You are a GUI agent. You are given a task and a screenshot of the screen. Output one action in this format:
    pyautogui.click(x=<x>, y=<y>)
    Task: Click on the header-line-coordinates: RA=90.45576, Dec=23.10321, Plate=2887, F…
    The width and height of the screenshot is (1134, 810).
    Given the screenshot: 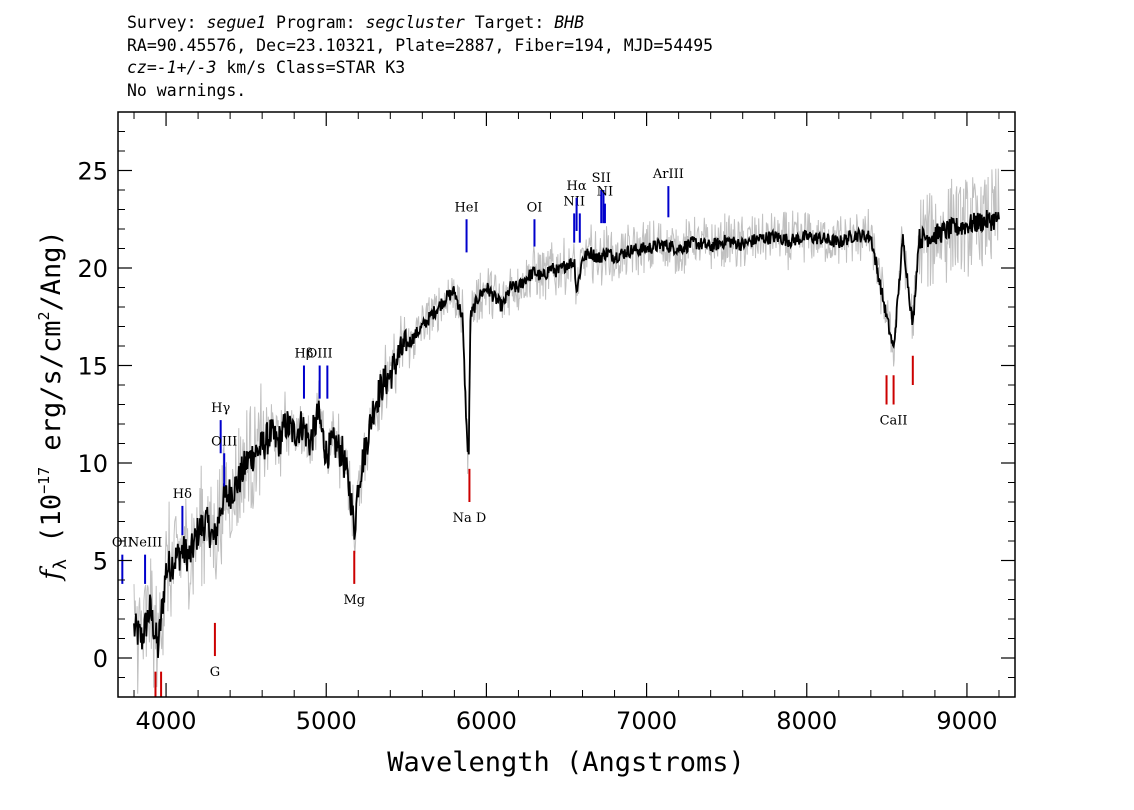 What is the action you would take?
    pyautogui.click(x=420, y=45)
    